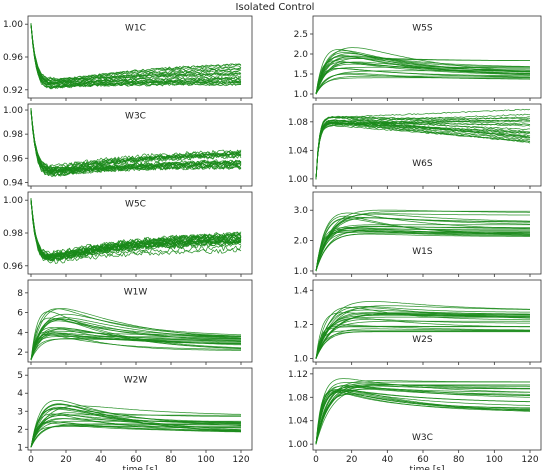 Image resolution: width=550 pixels, height=470 pixels. I want to click on panel-5: 0.96 0.98 1.00 W5C, so click(128, 234).